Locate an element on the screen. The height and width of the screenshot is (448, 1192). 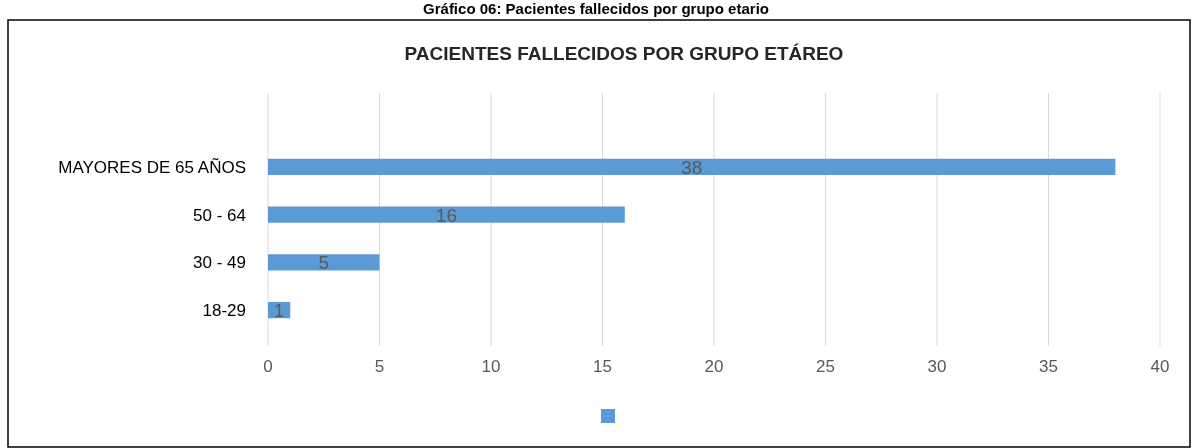
x-tick-label: 5 is located at coordinates (379, 366).